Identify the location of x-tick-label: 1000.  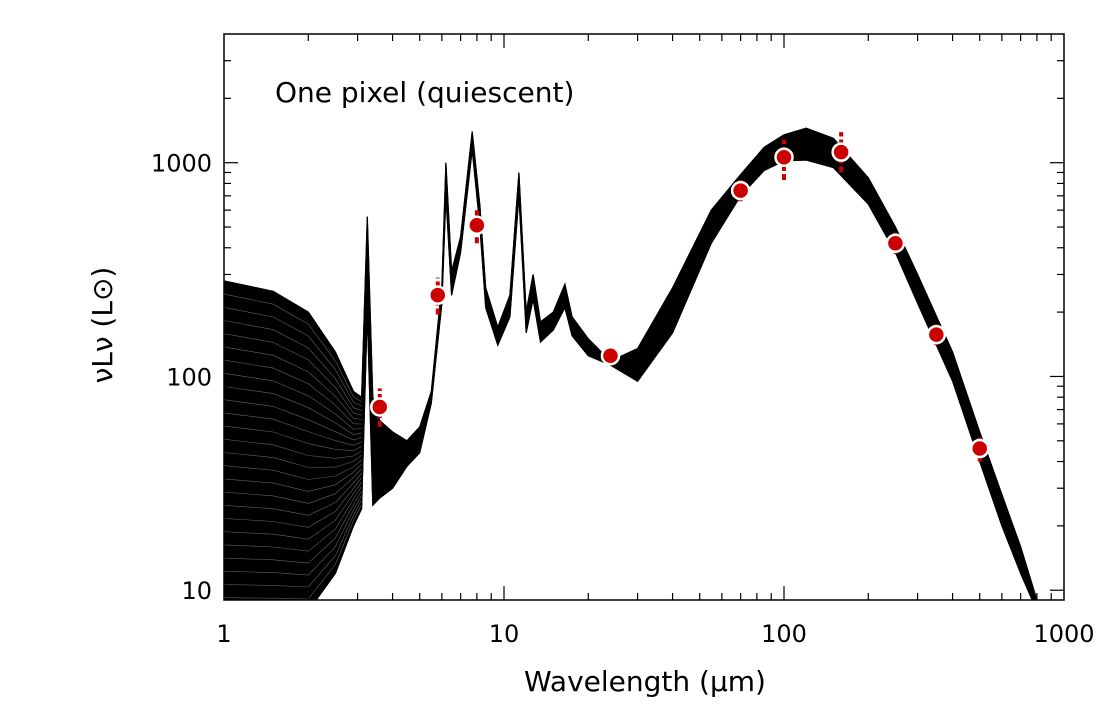
(1063, 634).